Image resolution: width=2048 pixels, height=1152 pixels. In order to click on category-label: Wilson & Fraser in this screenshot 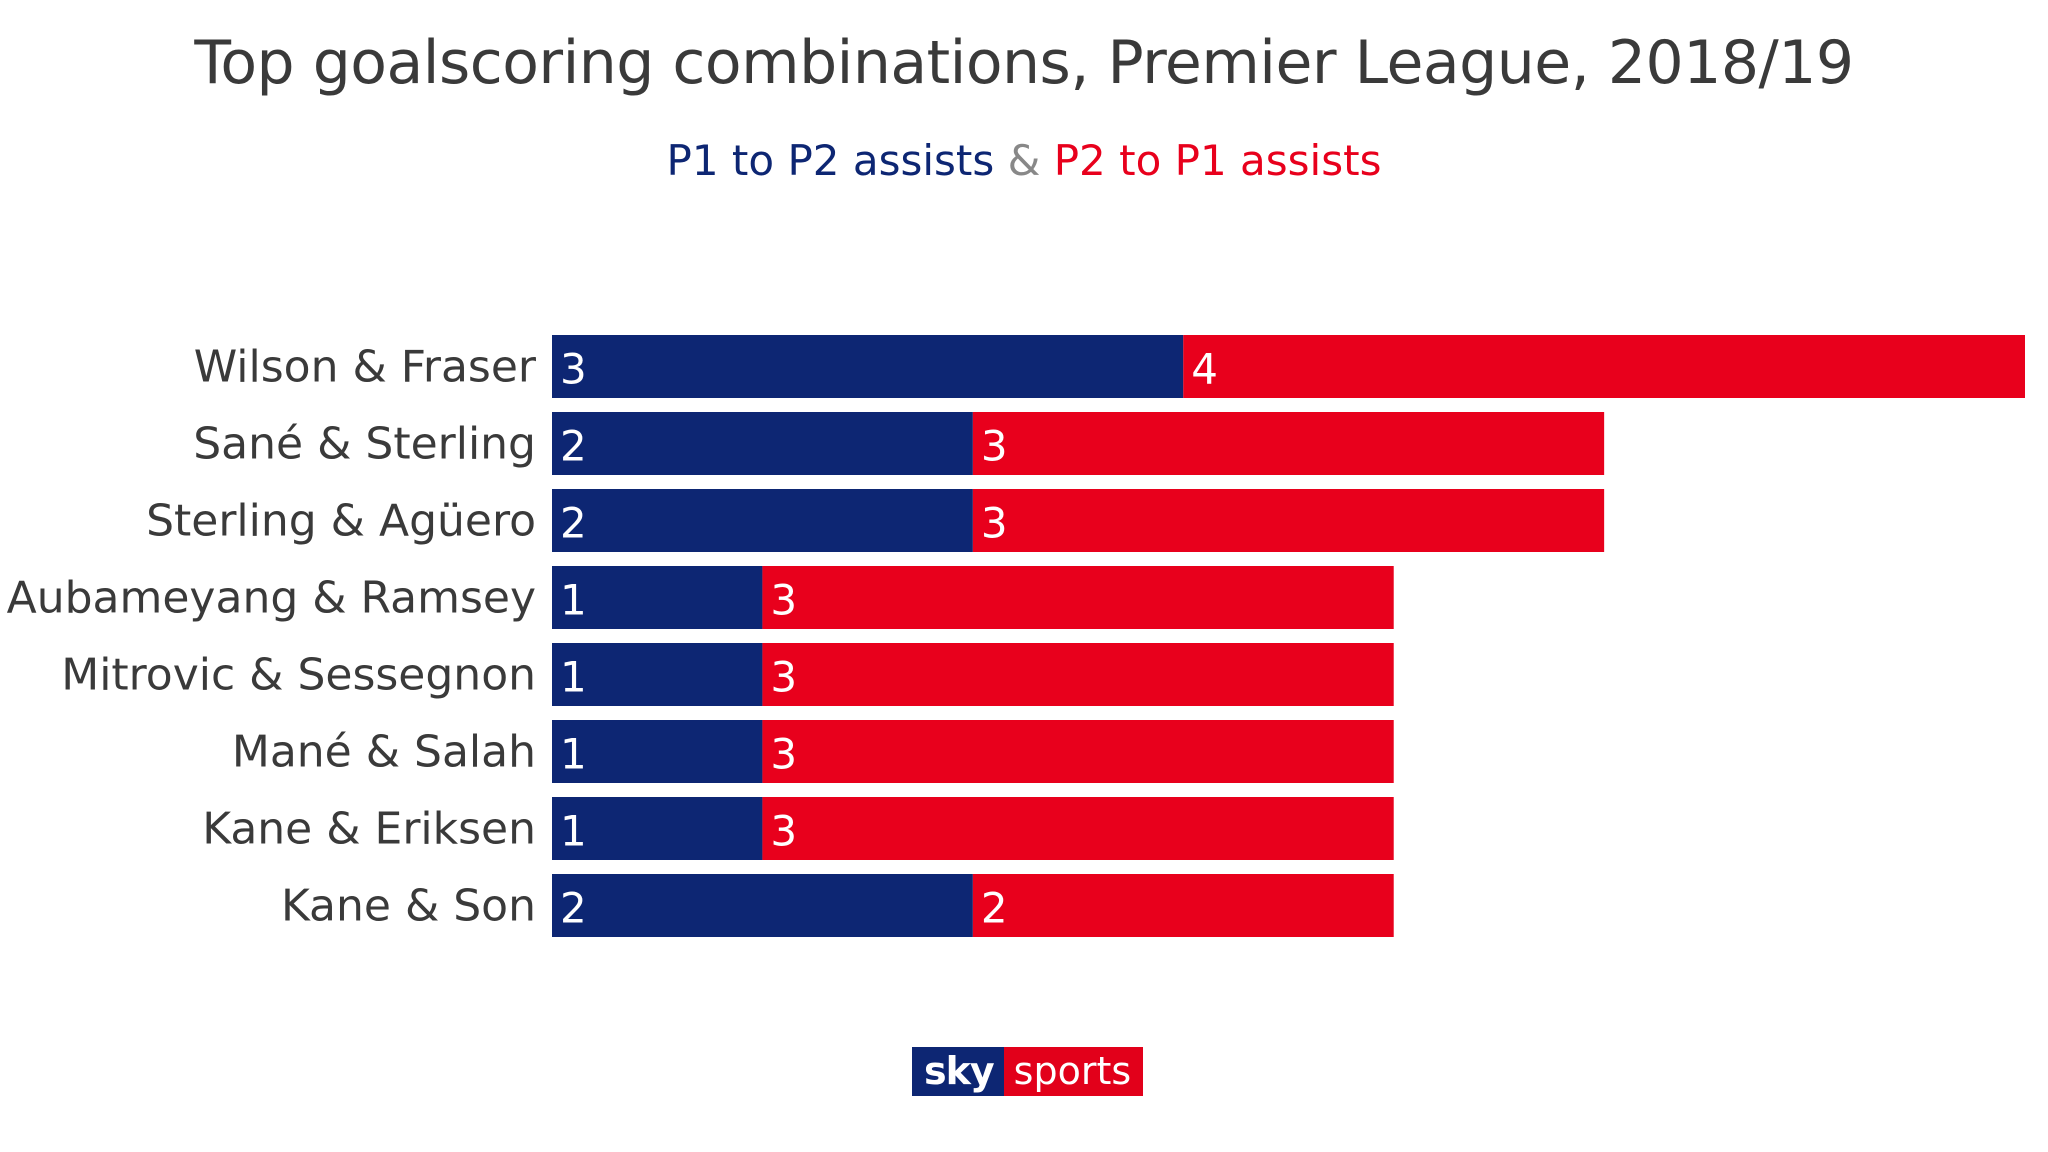, I will do `click(365, 367)`.